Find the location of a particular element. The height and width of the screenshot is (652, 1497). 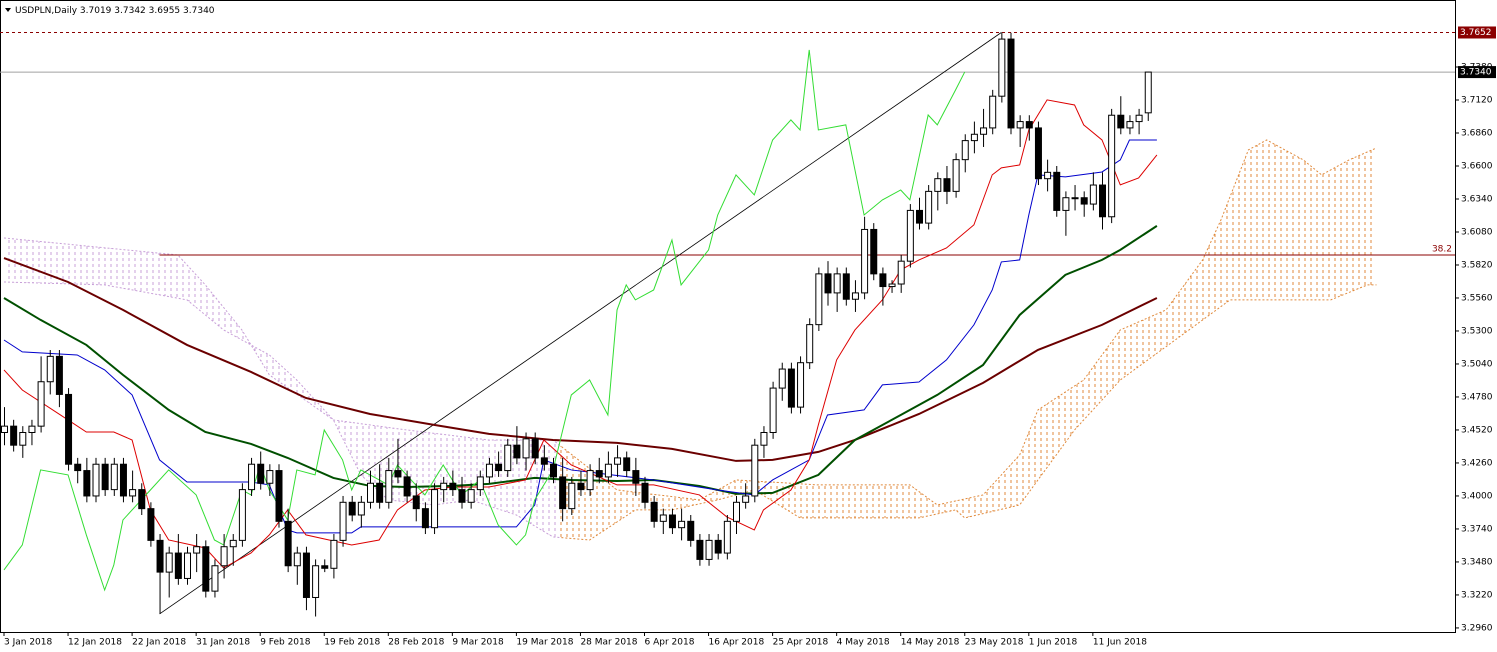

y-tick-label: 3.3740 is located at coordinates (1477, 529).